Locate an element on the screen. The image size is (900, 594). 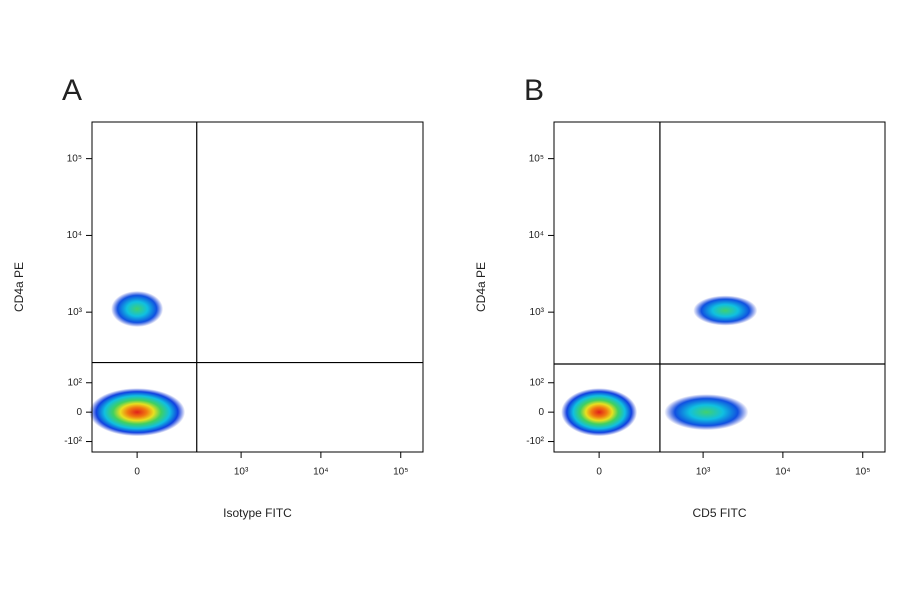
panel-label: B is located at coordinates (534, 90).